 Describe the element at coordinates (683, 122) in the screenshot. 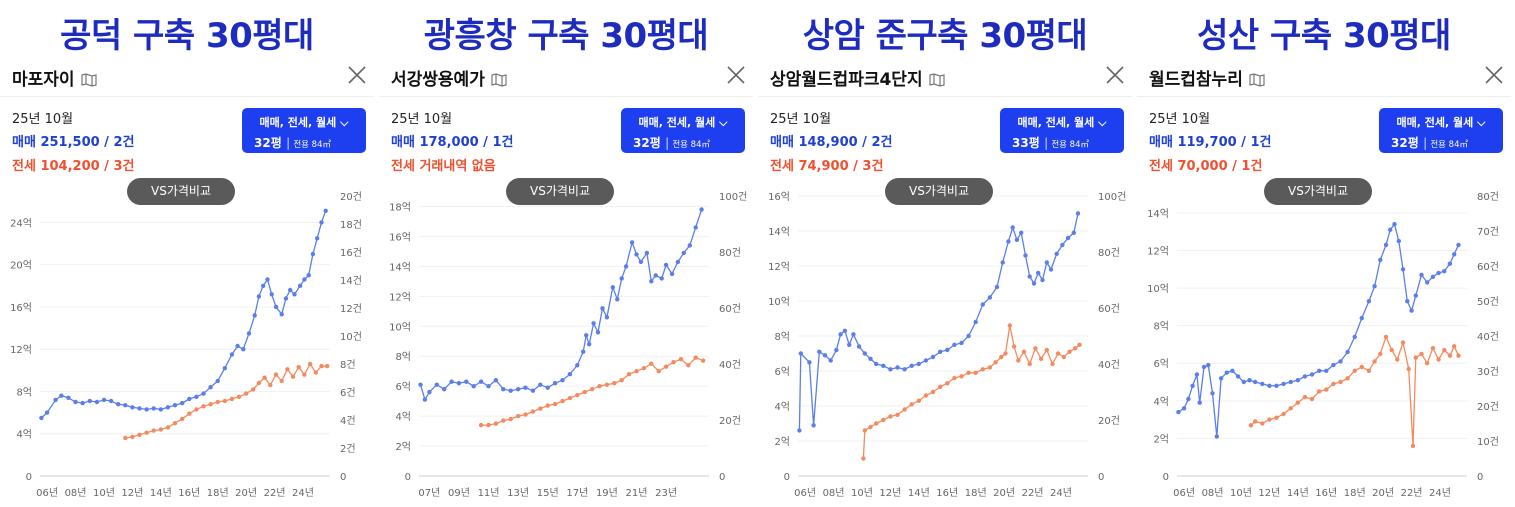

I see `trade-types-label: 매매, 전세, 월세 ⌵` at that location.